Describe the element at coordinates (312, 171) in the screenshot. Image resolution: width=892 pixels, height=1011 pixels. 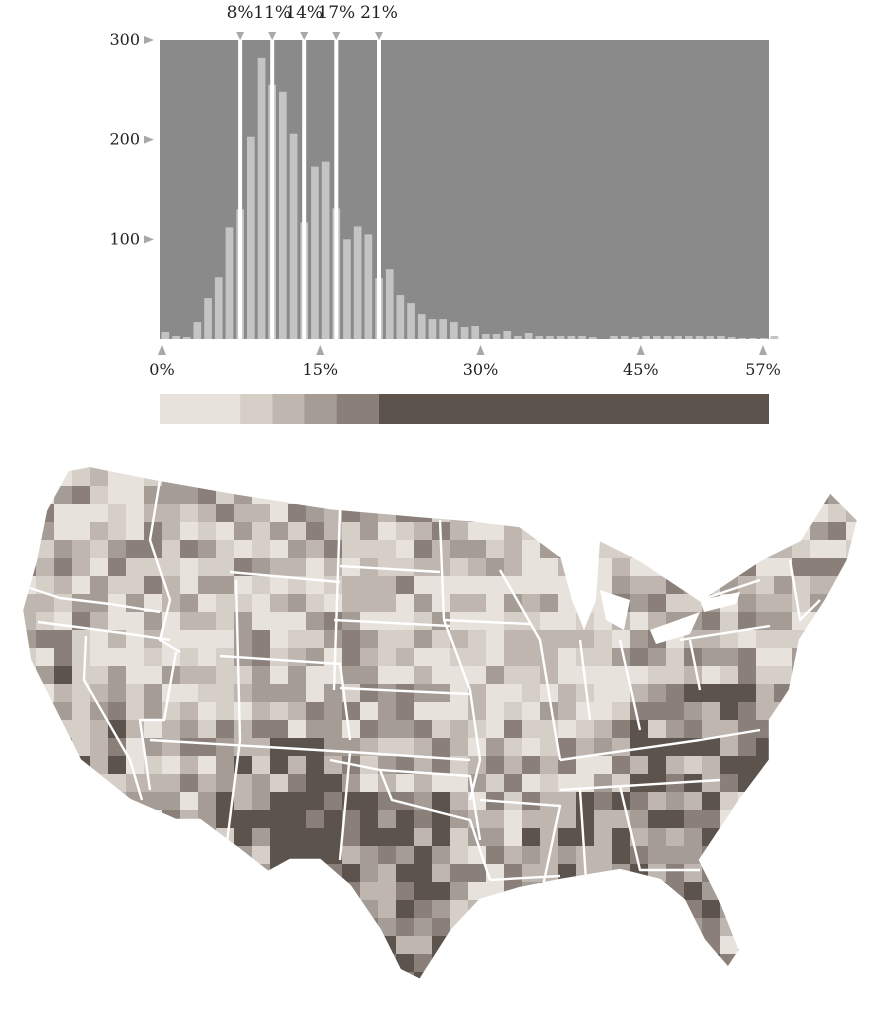
I see `class-break-lines: 8% 11%14%17% 21%` at that location.